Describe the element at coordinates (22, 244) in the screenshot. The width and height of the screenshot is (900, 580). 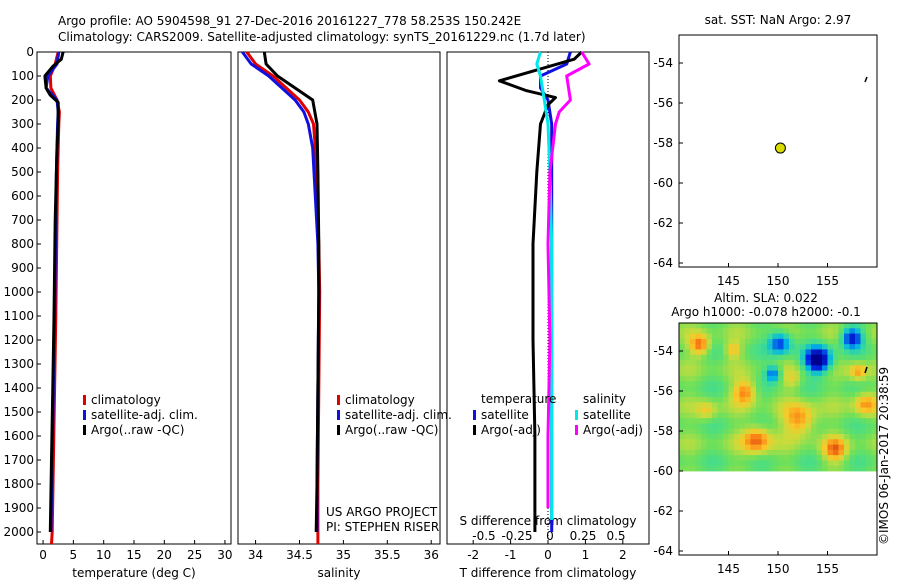
I see `y-tick-label: 800` at that location.